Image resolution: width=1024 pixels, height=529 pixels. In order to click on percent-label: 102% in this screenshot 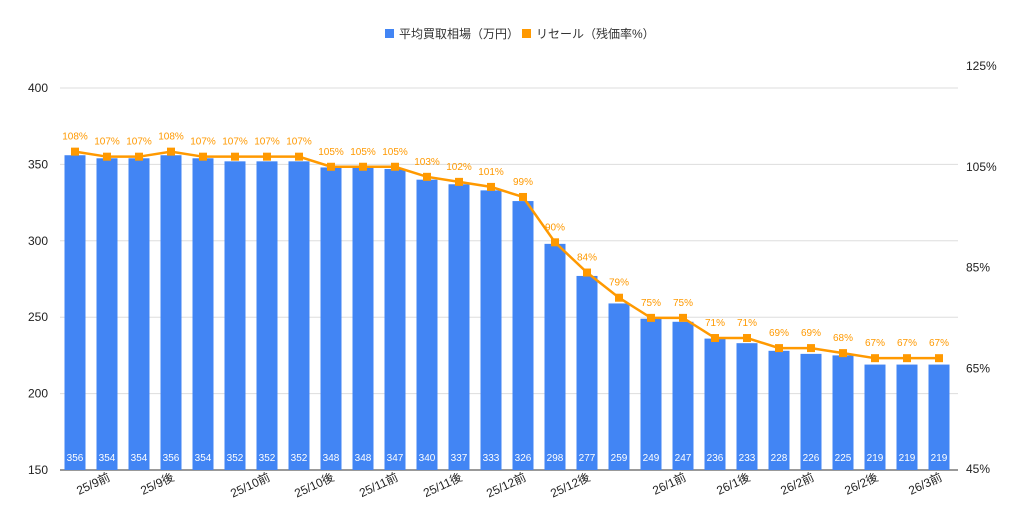, I will do `click(459, 167)`.